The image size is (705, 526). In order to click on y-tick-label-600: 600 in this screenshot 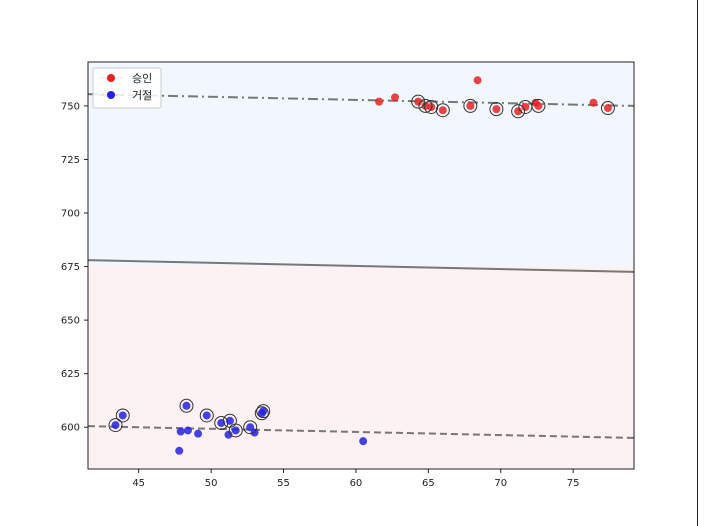, I will do `click(70, 428)`.